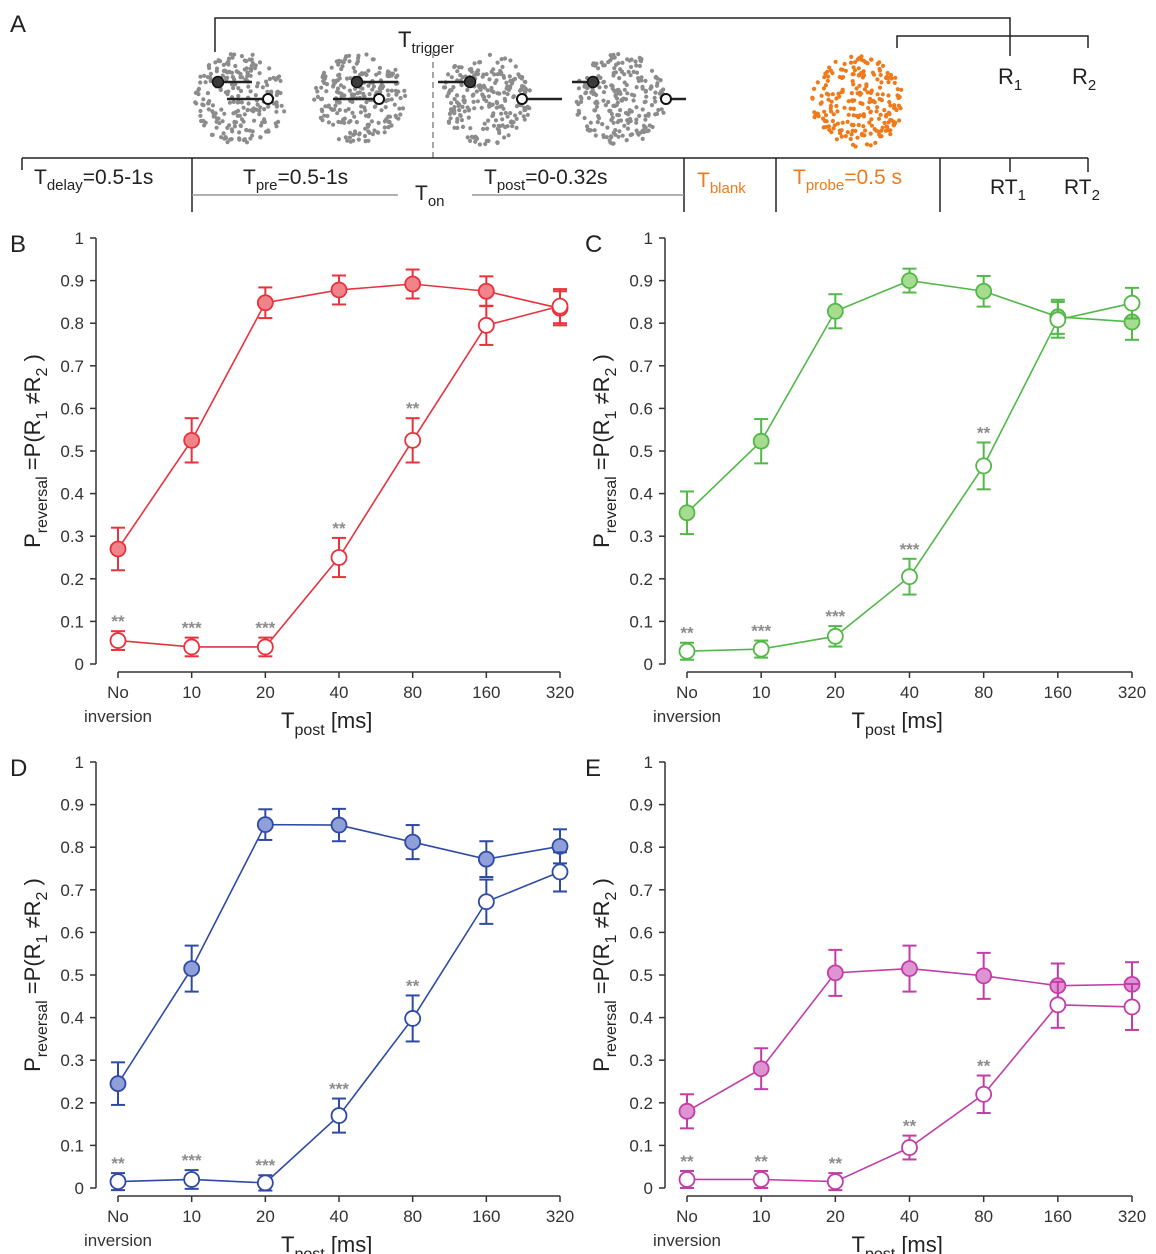  I want to click on r2-label: R2, so click(1084, 79).